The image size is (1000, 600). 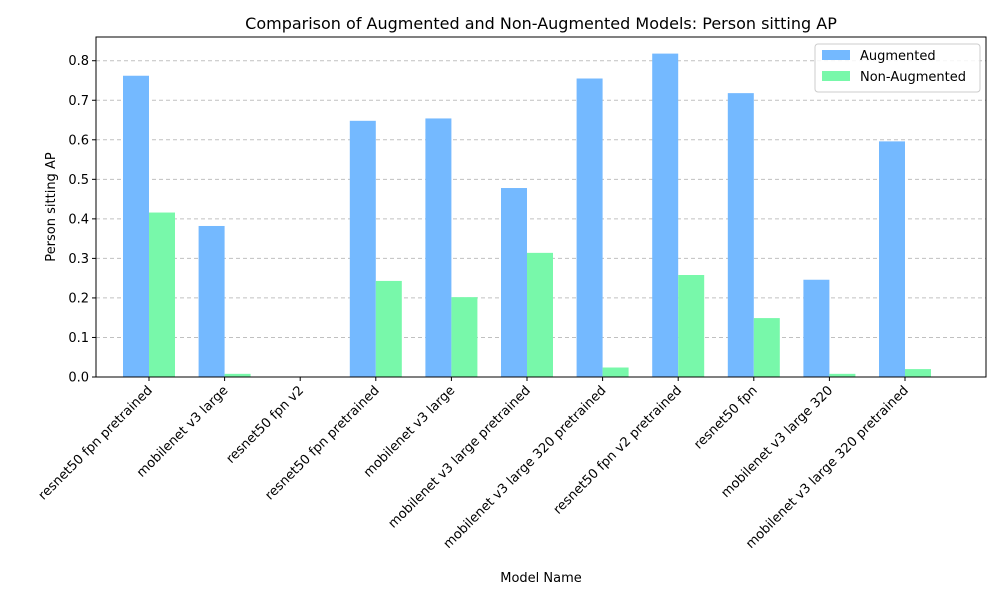 I want to click on legend-label-augmented: Augmented, so click(x=898, y=56).